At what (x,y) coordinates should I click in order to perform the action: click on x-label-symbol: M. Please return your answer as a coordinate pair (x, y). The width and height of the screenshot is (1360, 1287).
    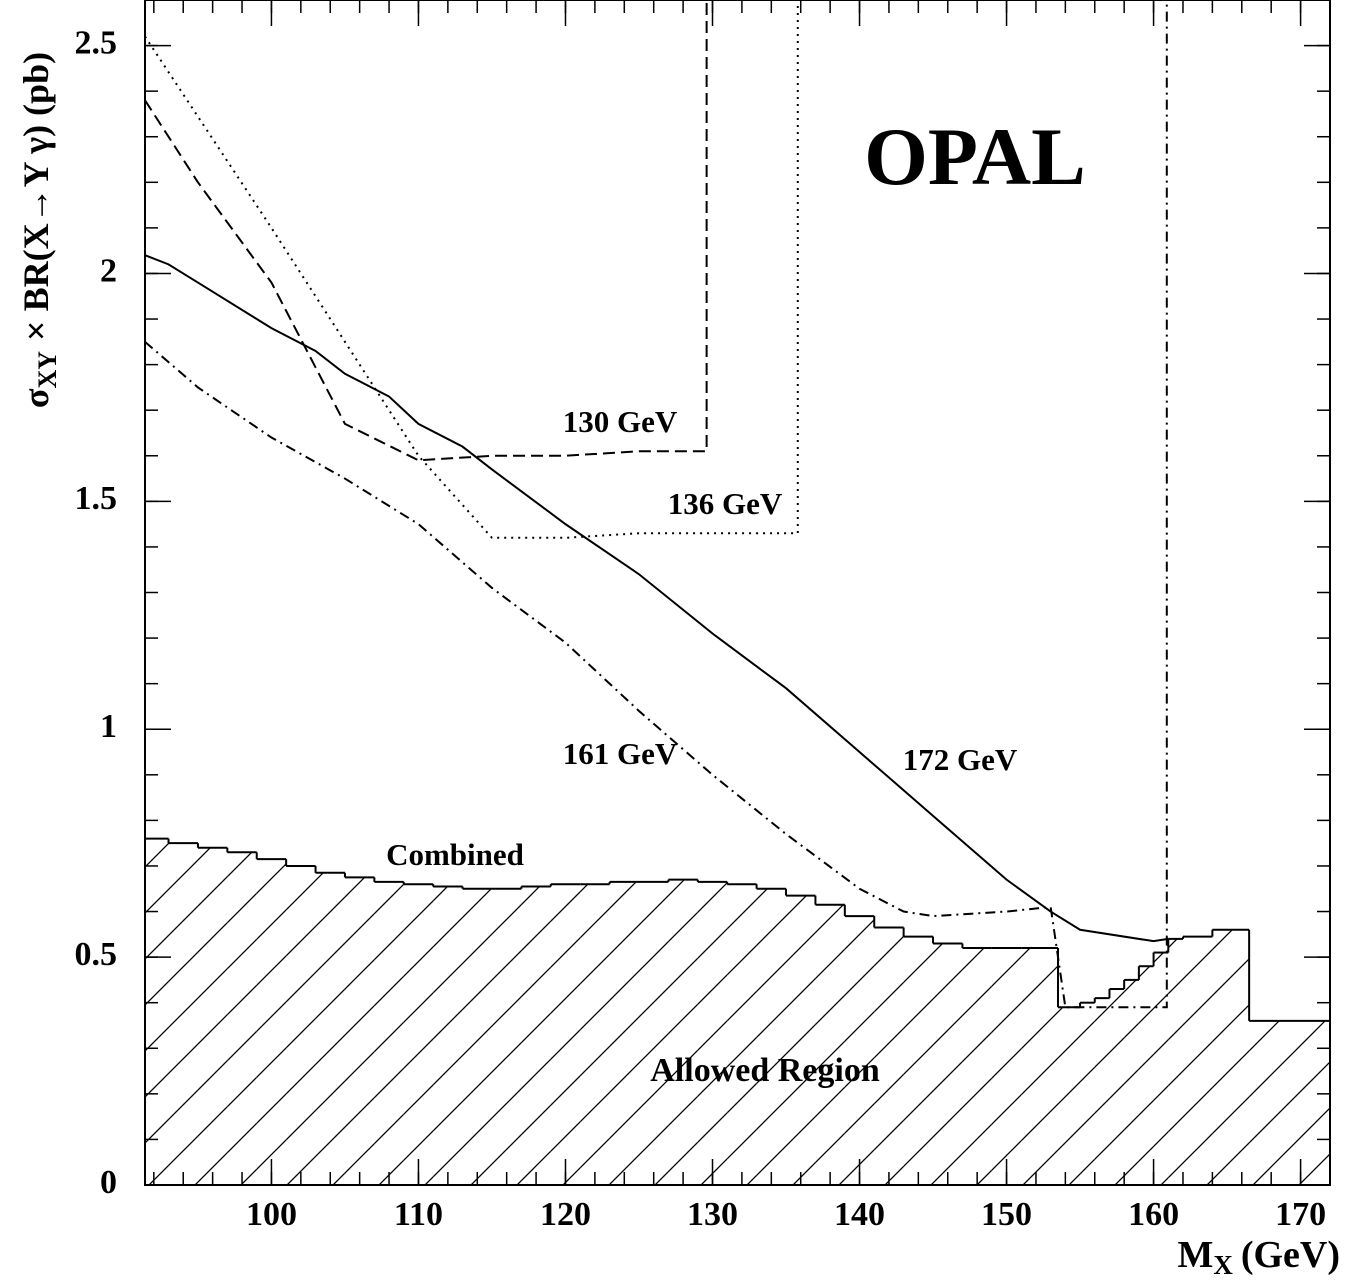
    Looking at the image, I should click on (1195, 1255).